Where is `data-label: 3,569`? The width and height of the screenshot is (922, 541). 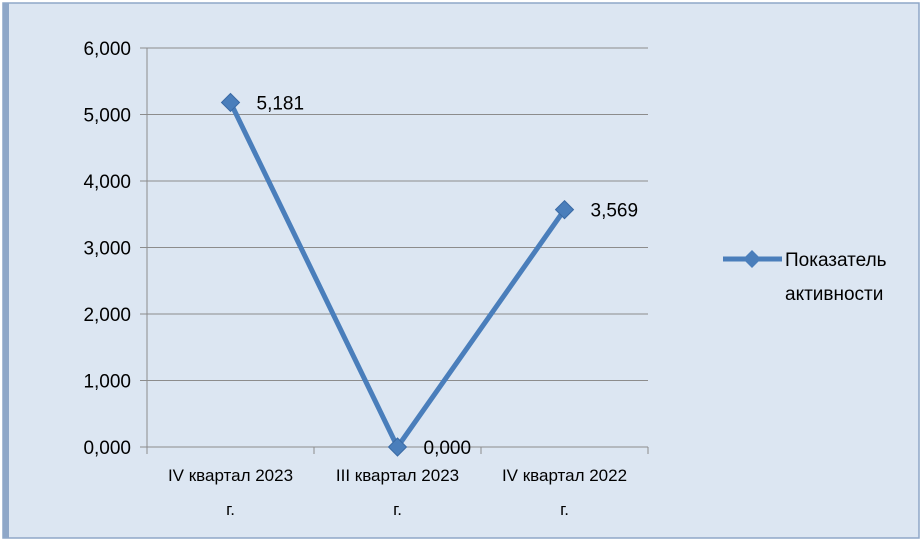 data-label: 3,569 is located at coordinates (615, 211).